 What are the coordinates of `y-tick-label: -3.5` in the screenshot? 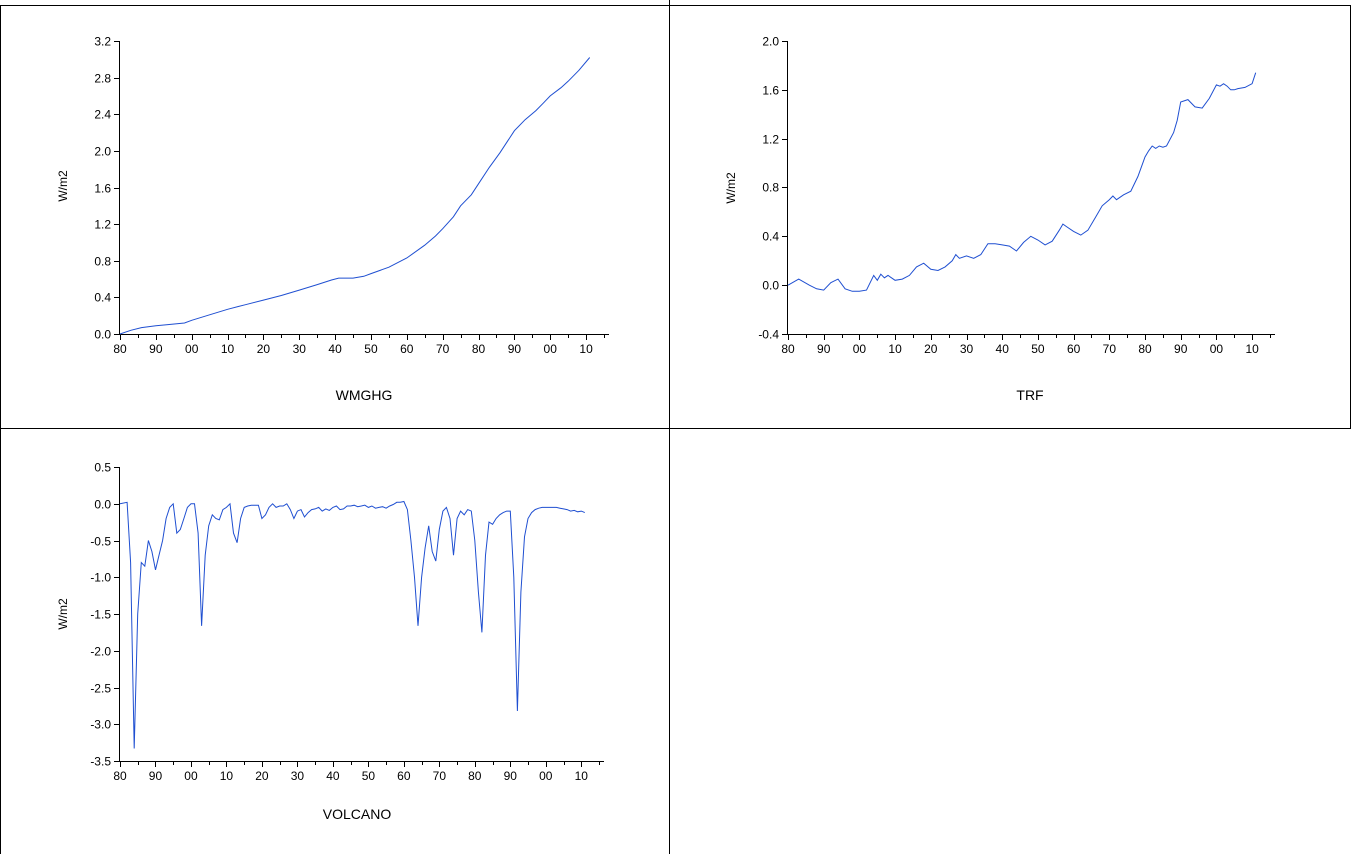 It's located at (100, 762).